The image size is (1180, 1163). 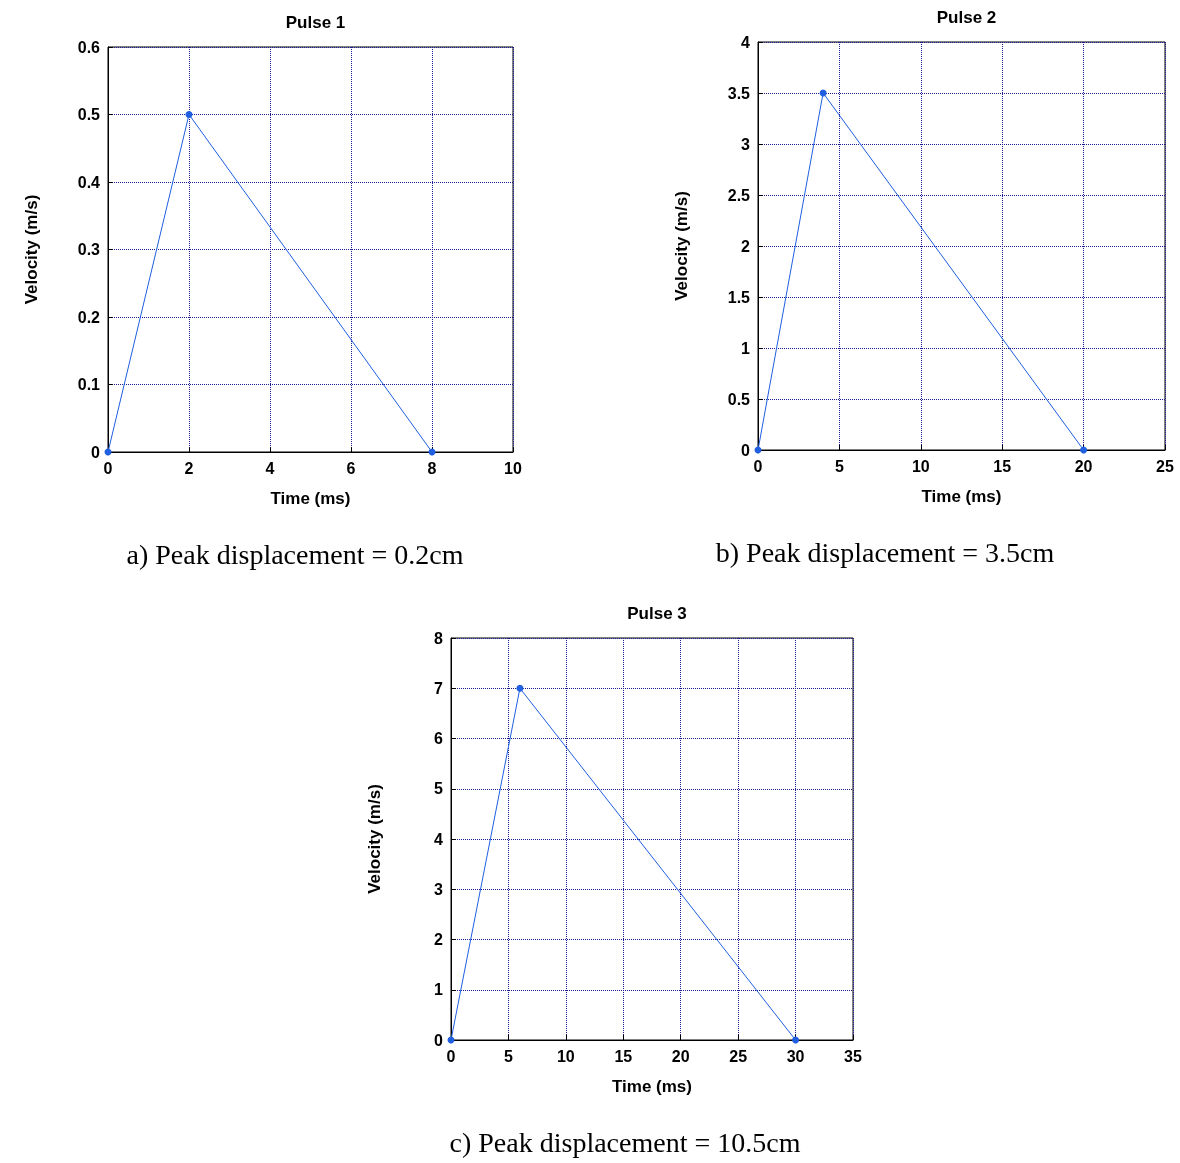 What do you see at coordinates (89, 47) in the screenshot?
I see `y-tick-label: 0.6` at bounding box center [89, 47].